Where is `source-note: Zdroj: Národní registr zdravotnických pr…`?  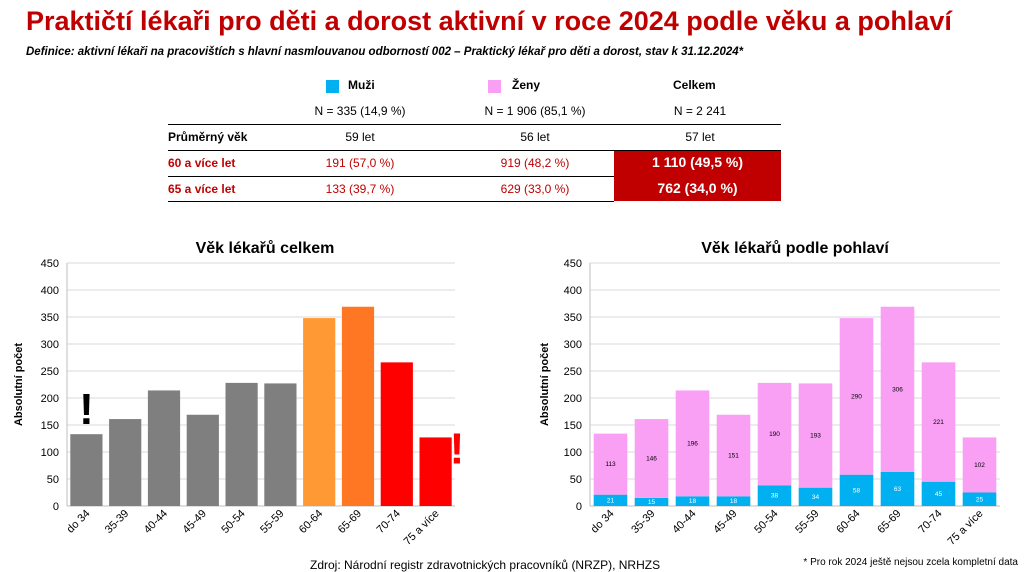 source-note: Zdroj: Národní registr zdravotnických pr… is located at coordinates (485, 565).